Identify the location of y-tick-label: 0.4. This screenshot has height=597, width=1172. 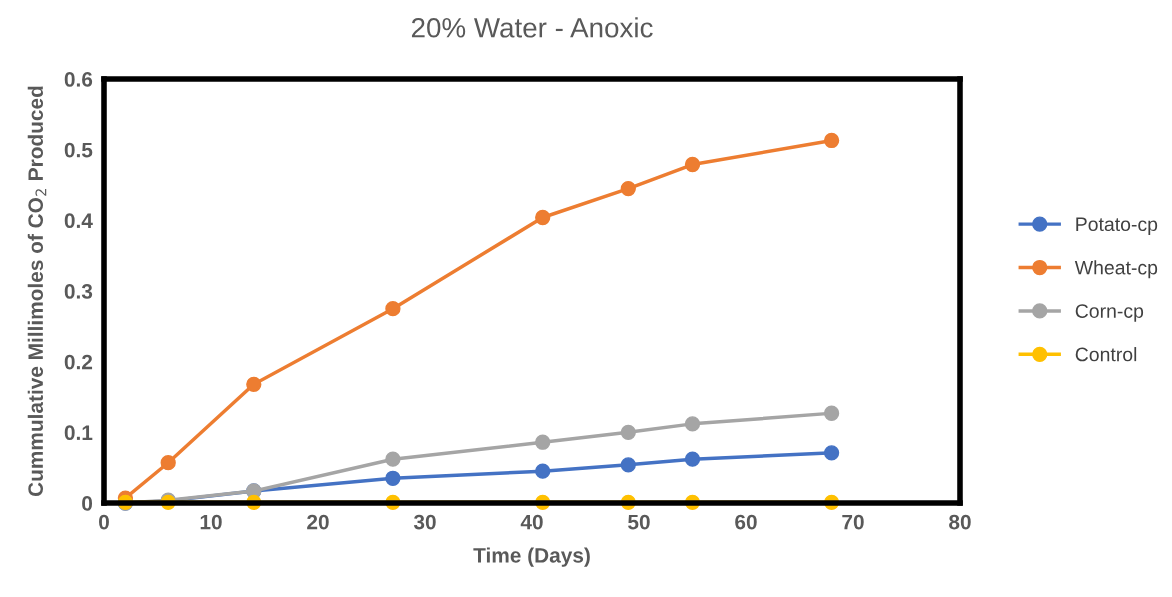
(78, 221).